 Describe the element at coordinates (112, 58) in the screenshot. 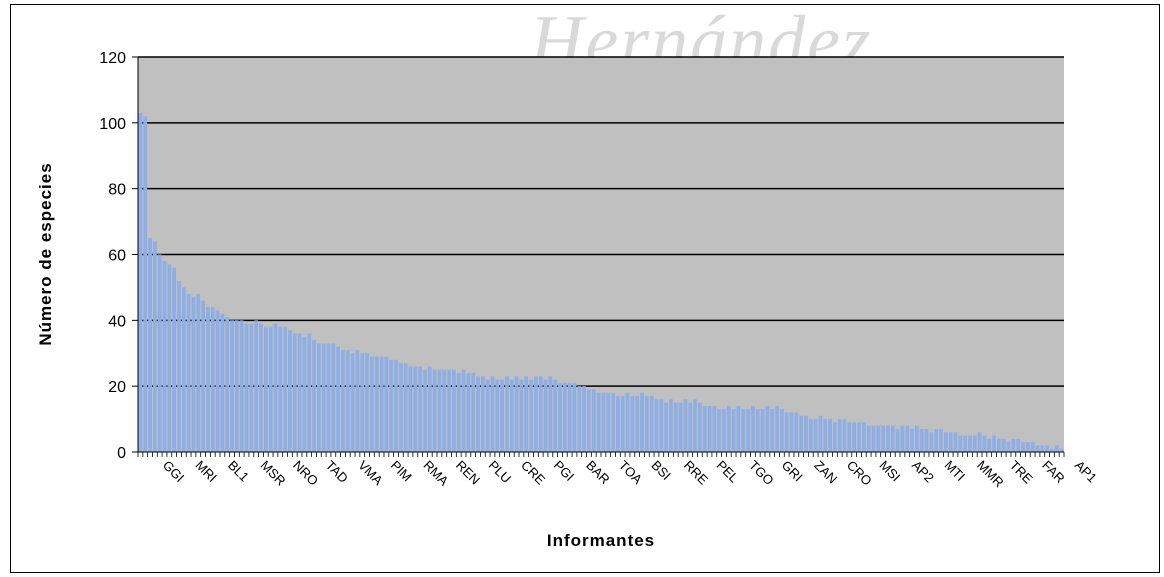

I see `y-tick-label: 120` at that location.